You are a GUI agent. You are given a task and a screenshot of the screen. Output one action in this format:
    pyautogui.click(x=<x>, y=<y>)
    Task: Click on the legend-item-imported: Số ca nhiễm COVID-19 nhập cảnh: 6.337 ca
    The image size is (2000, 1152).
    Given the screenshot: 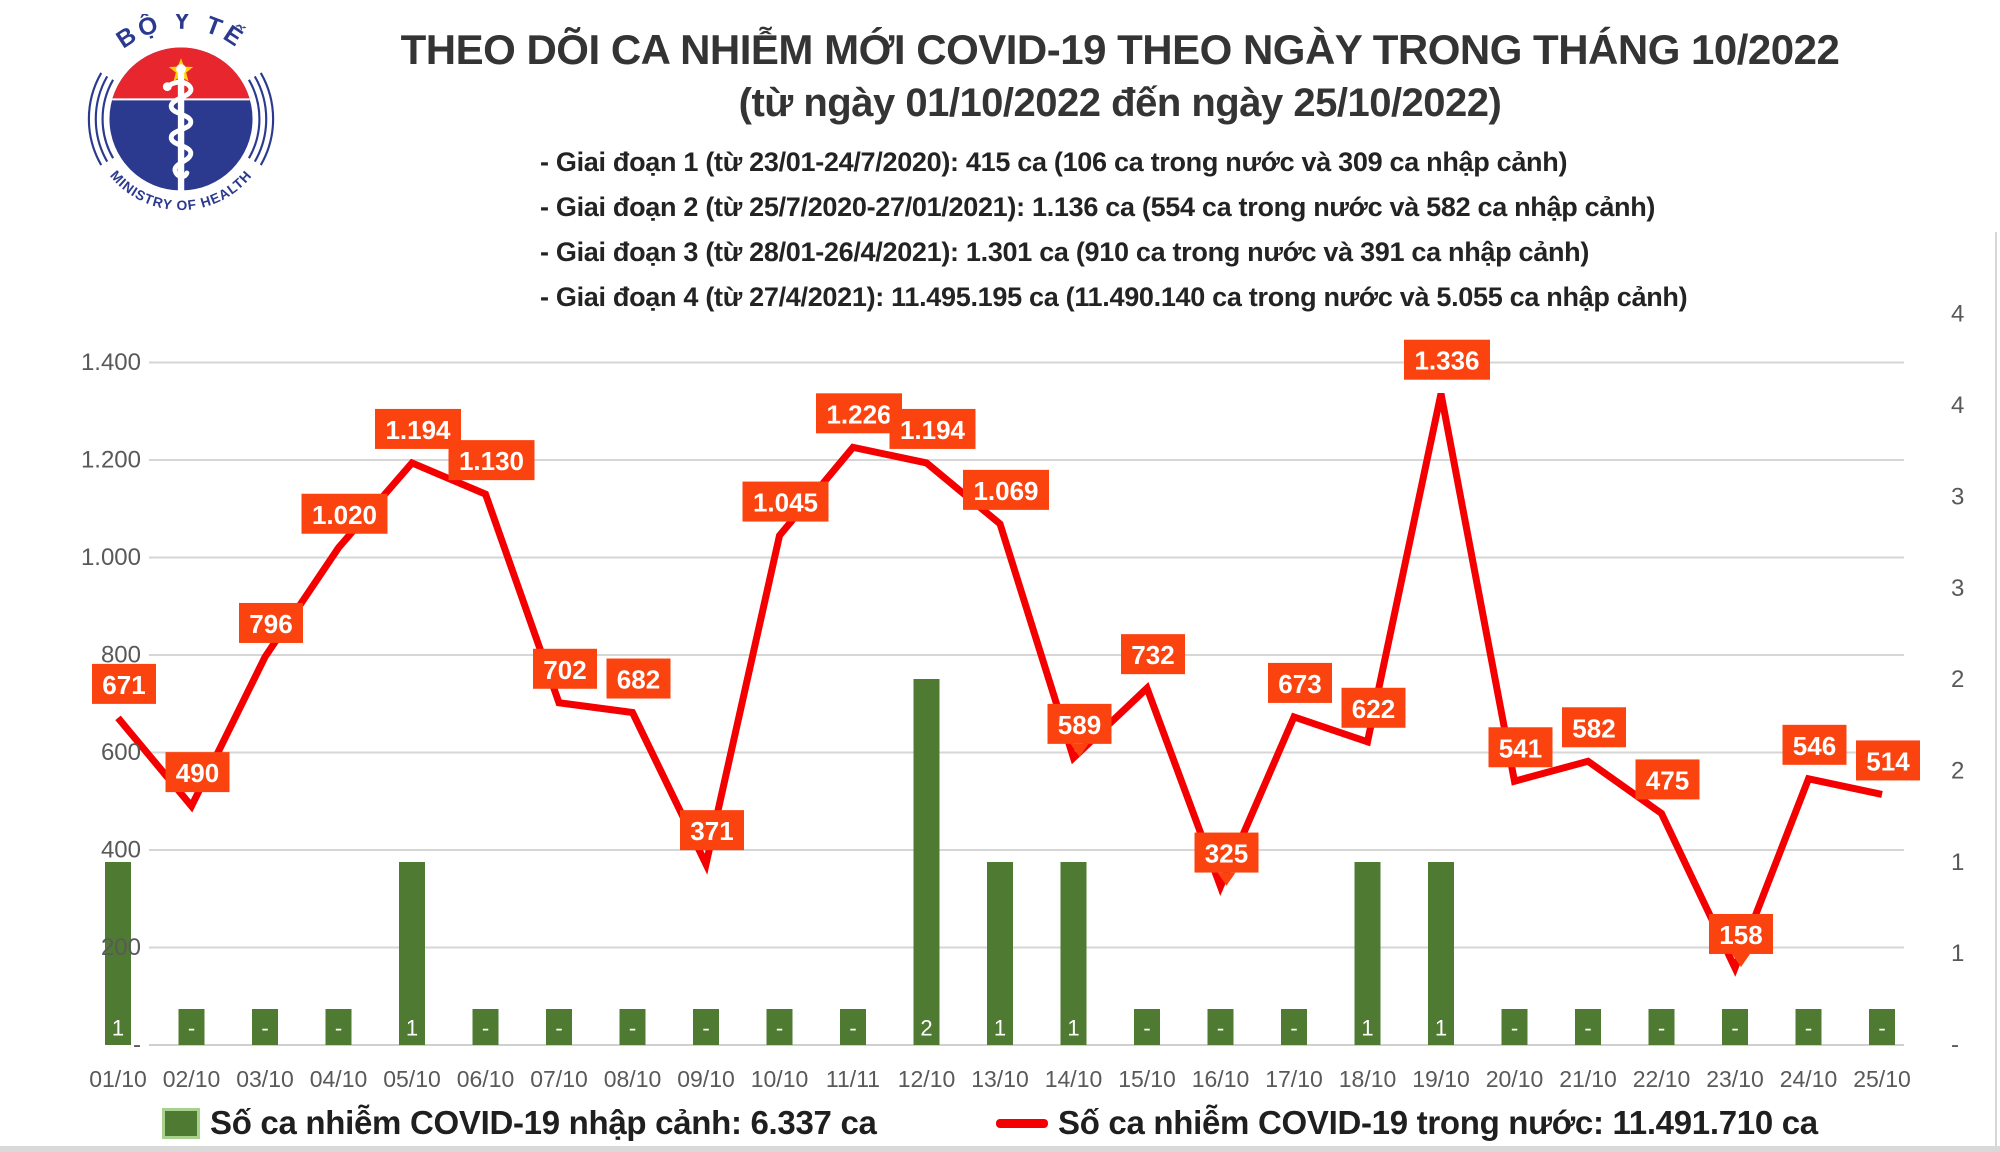 What is the action you would take?
    pyautogui.click(x=519, y=1123)
    